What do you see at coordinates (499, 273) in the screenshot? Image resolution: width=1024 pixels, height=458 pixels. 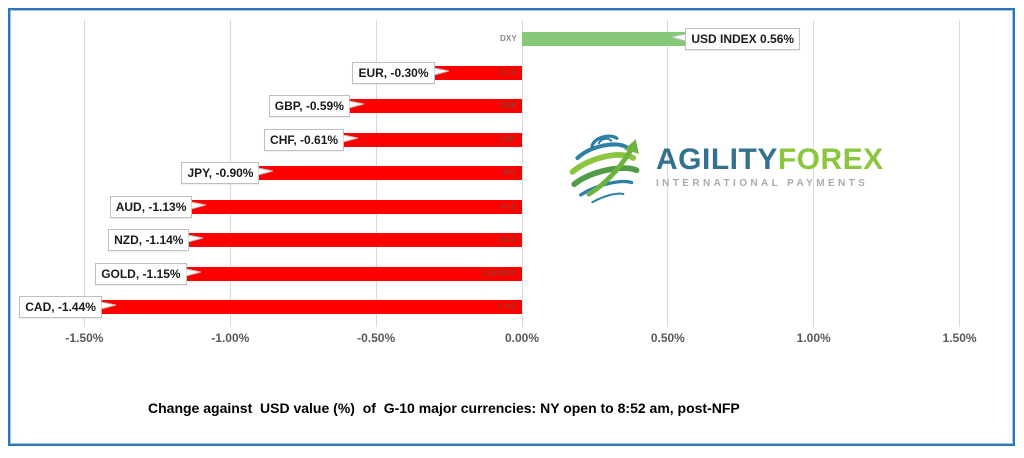 I see `category-label-xauusd: XAUUSD` at bounding box center [499, 273].